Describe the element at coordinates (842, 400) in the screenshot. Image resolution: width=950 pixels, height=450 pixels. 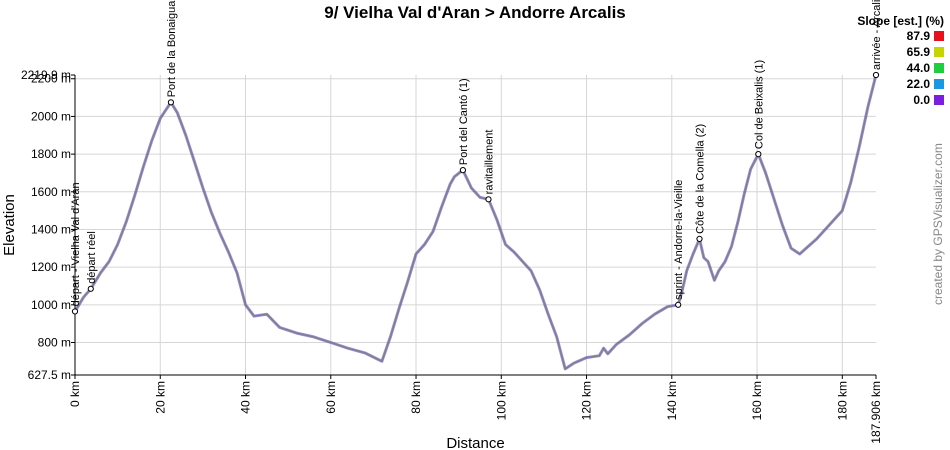
I see `x-tick-label: 180 km` at that location.